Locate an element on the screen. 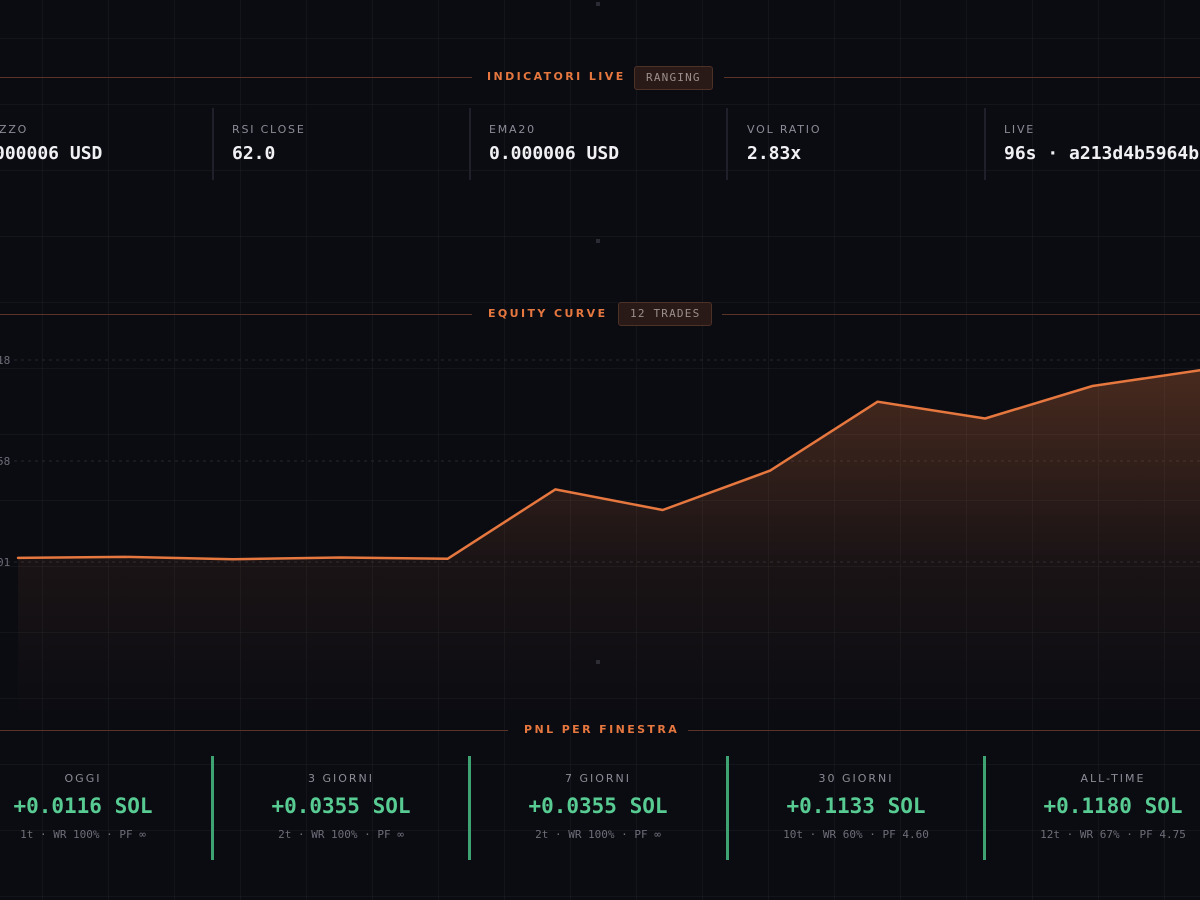 The width and height of the screenshot is (1200, 900). pnl-window-label: OGGI is located at coordinates (83, 778).